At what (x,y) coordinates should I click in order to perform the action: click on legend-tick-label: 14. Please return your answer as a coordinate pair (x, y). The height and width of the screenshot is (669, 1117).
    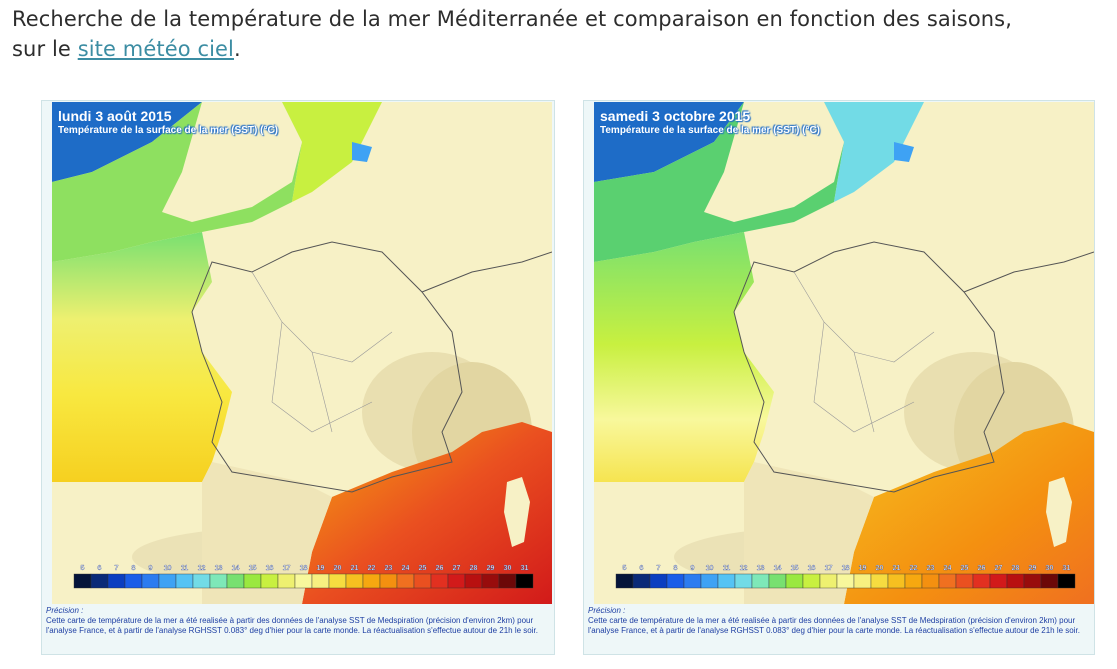
    Looking at the image, I should click on (236, 568).